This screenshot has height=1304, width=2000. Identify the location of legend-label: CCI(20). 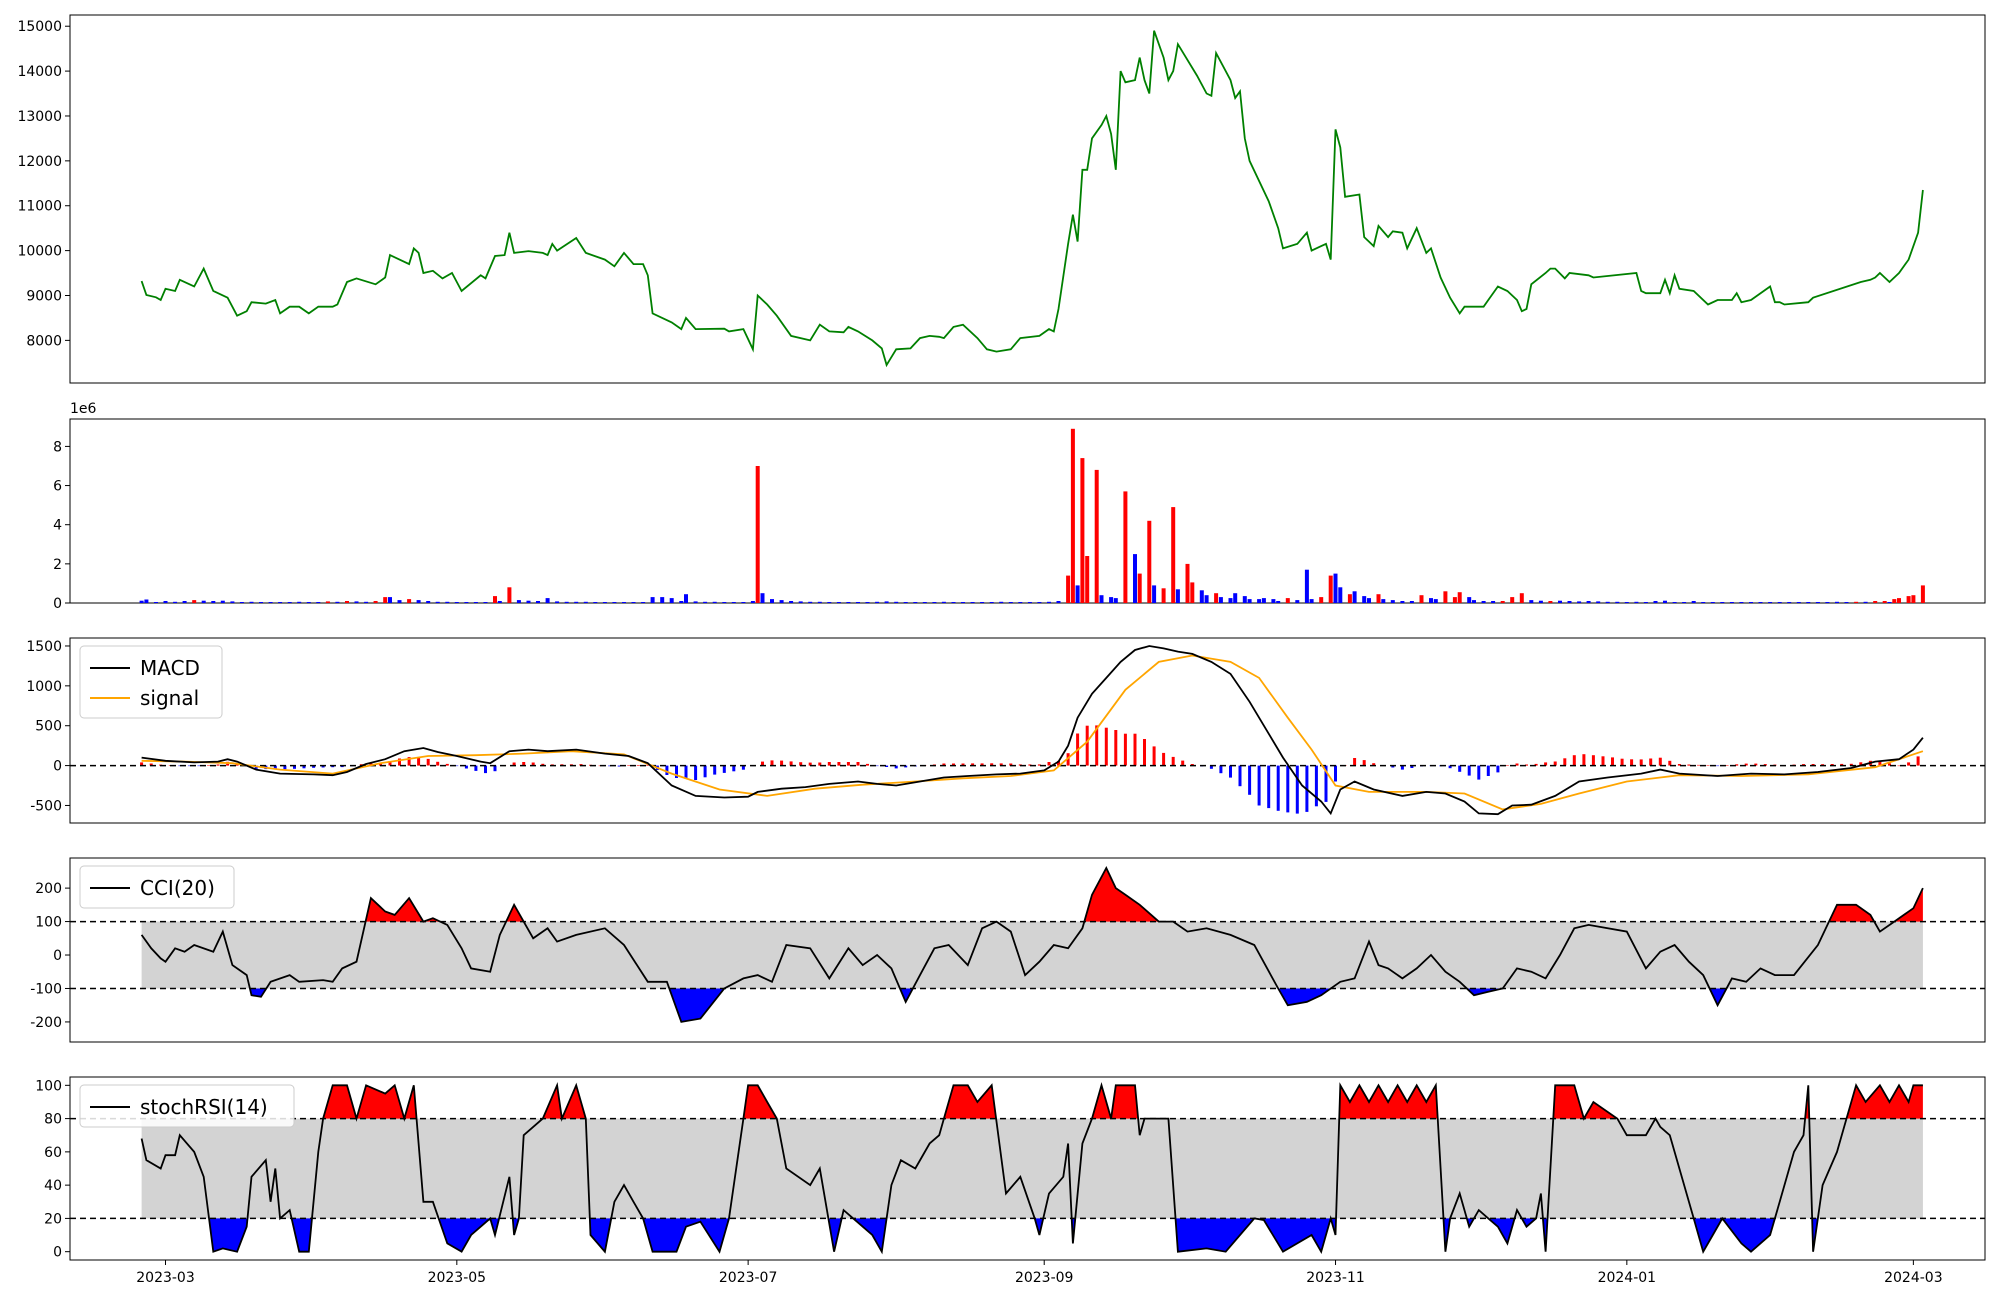
(177, 888).